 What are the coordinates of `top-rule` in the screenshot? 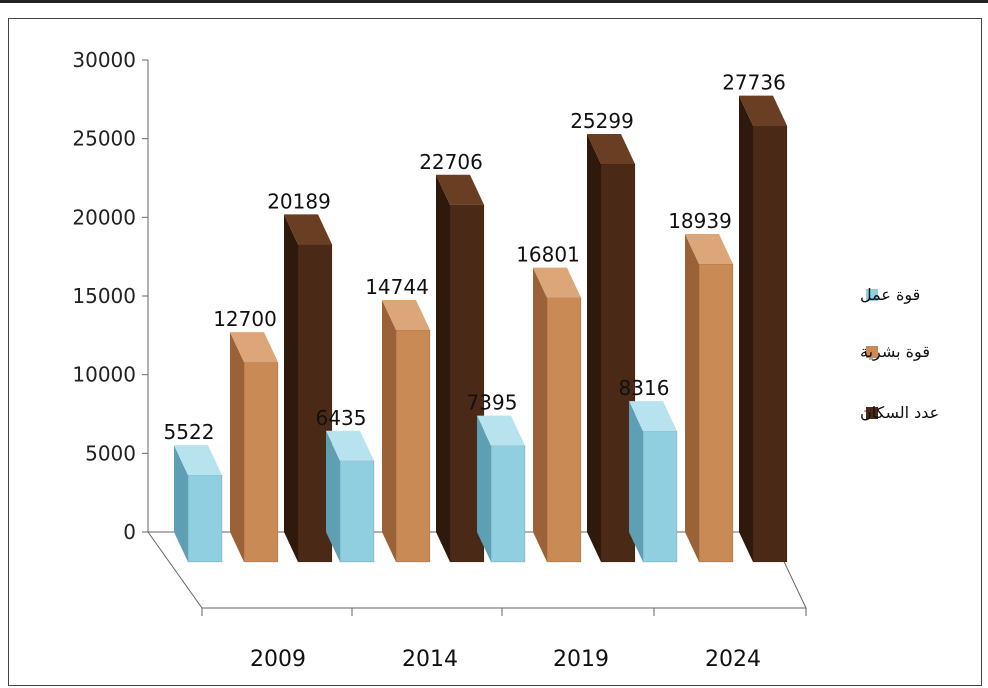 It's located at (494, 1).